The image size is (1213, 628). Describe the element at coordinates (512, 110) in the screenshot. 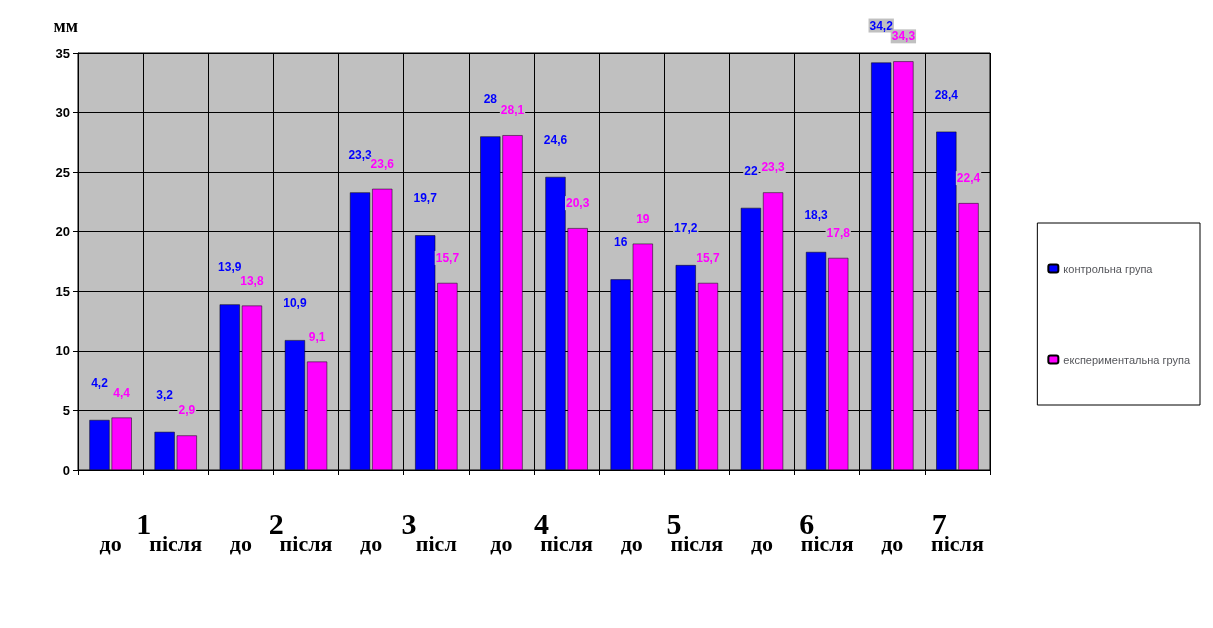

I see `data-label: 28,1` at that location.